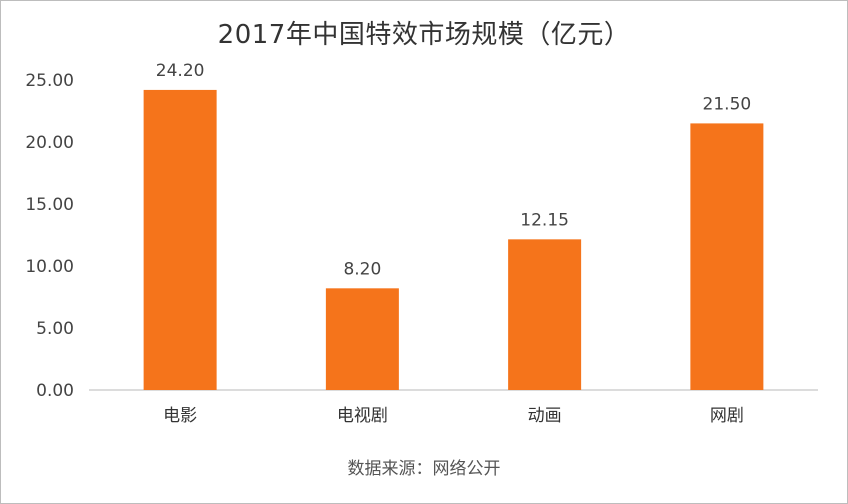 The height and width of the screenshot is (504, 848). Describe the element at coordinates (180, 416) in the screenshot. I see `x-tick-label: 电影` at that location.